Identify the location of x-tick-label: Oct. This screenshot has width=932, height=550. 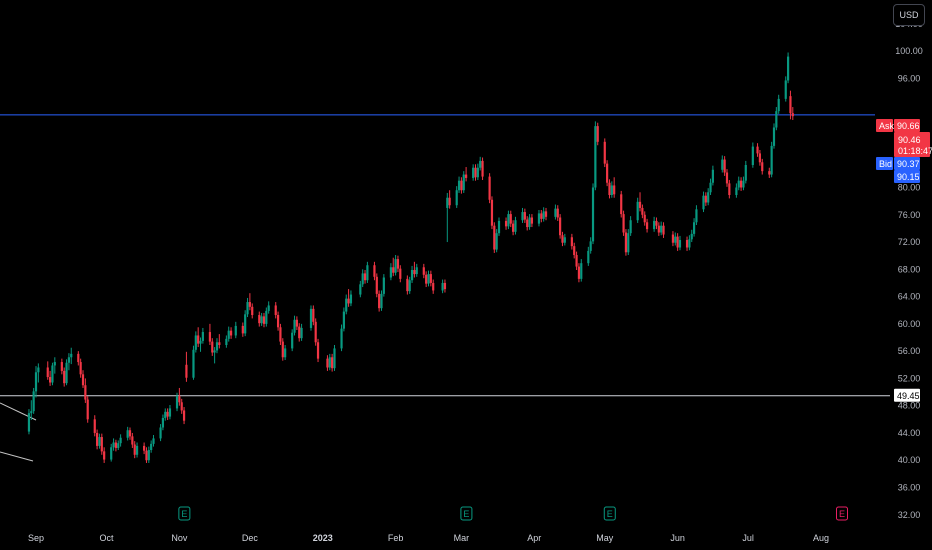
(107, 538).